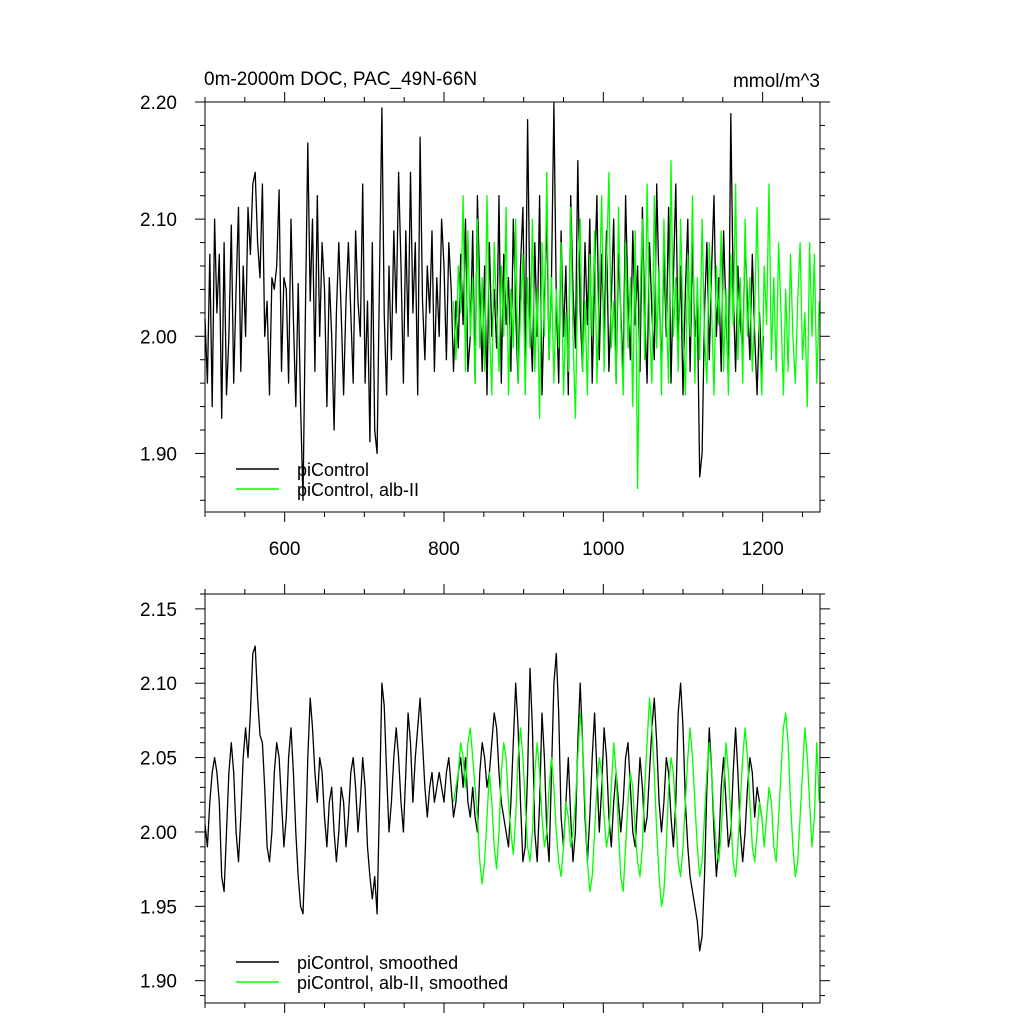 Image resolution: width=1024 pixels, height=1024 pixels. I want to click on x-tick-label: 800, so click(444, 549).